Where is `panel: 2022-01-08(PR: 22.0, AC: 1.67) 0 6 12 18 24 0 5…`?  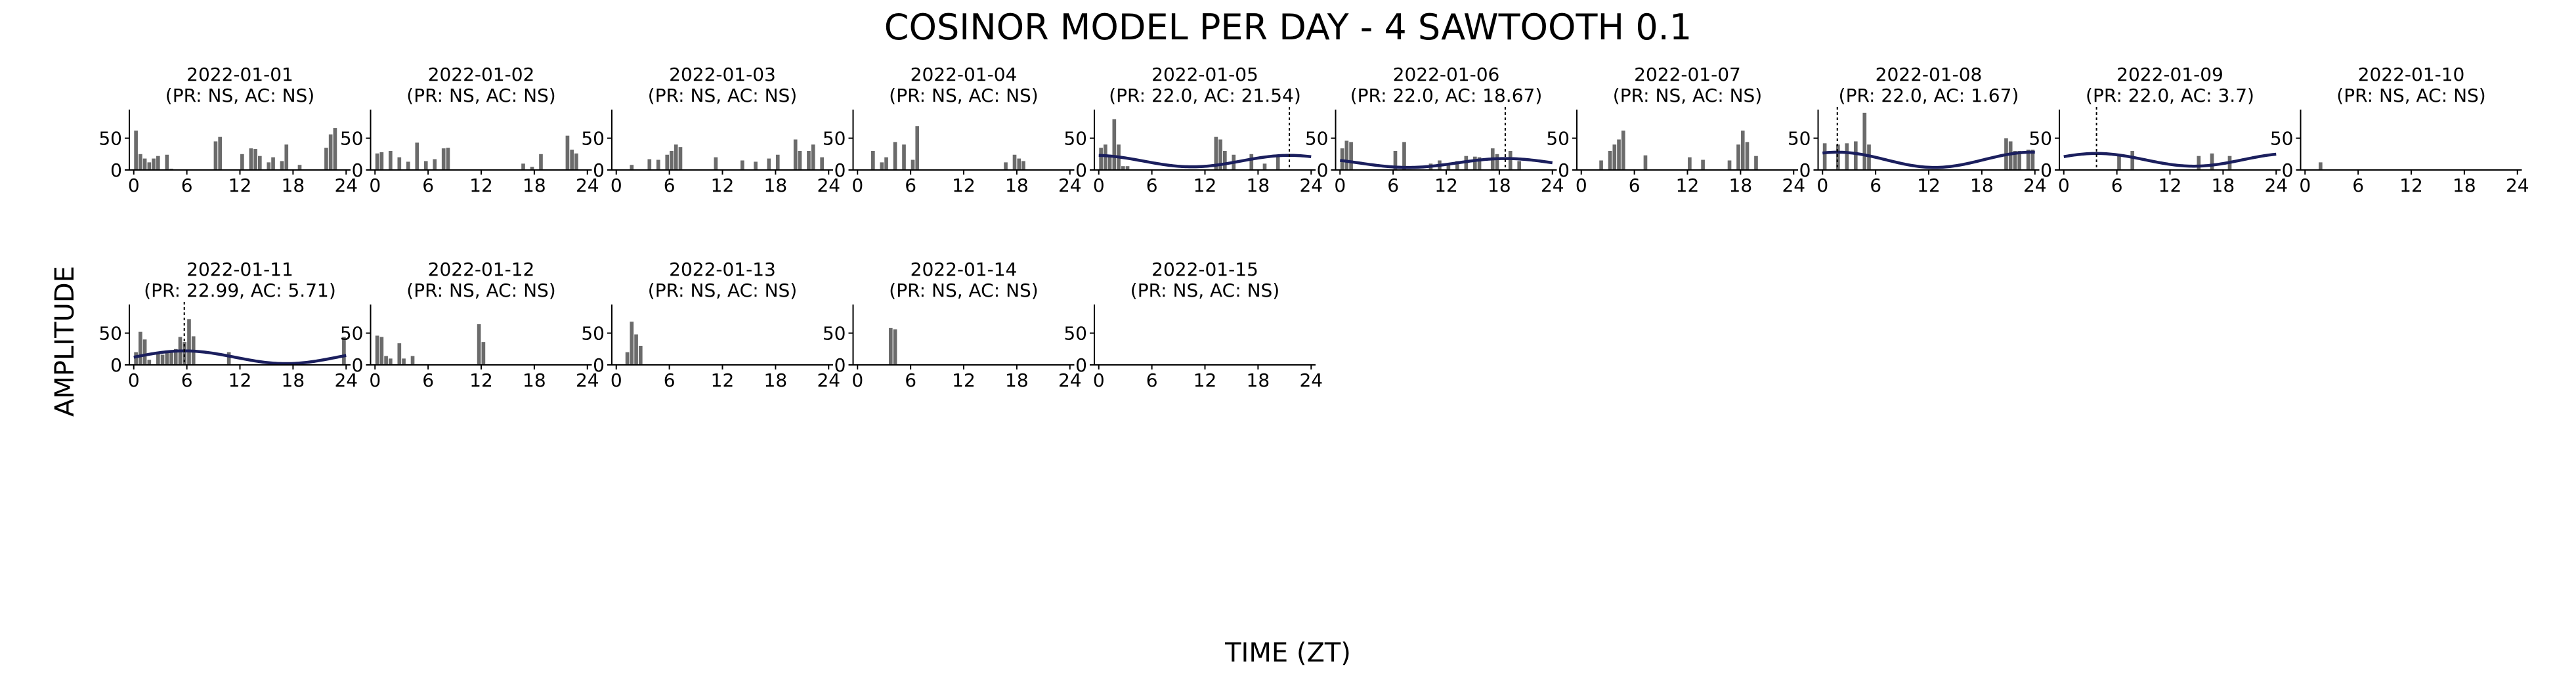
panel: 2022-01-08(PR: 22.0, AC: 1.67) 0 6 12 18 24 0 5… is located at coordinates (1917, 130).